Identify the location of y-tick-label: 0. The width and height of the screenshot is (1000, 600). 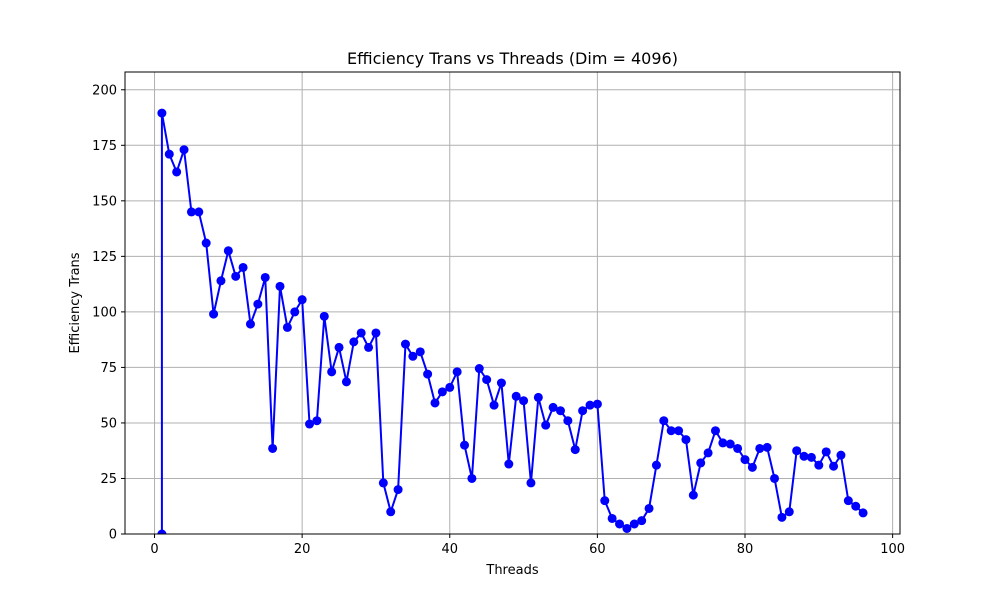
(113, 535).